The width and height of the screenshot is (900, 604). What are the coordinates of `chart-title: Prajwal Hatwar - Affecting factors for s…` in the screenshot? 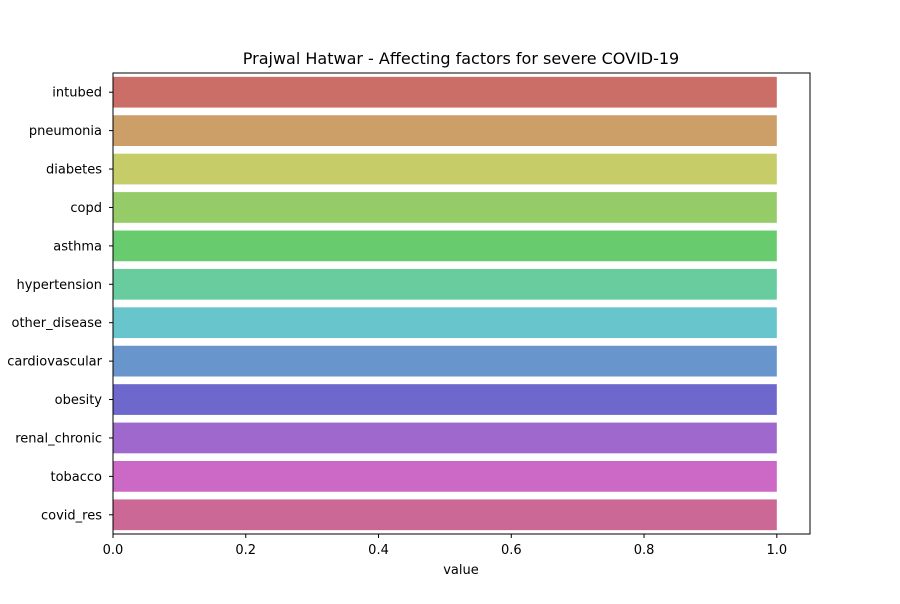 It's located at (461, 58).